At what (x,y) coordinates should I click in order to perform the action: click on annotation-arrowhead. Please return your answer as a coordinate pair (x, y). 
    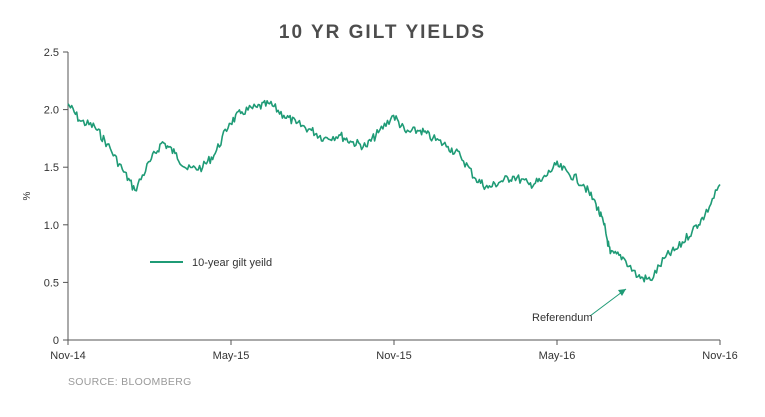
    Looking at the image, I should click on (622, 292).